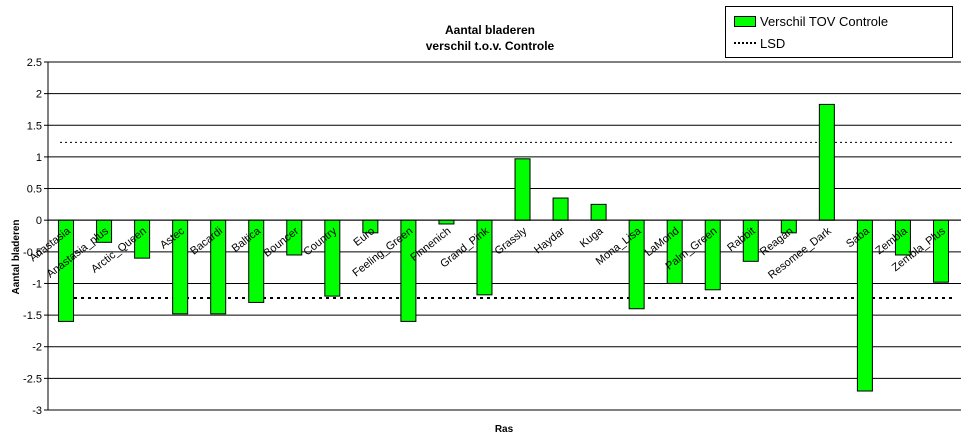 This screenshot has height=439, width=964. Describe the element at coordinates (37, 348) in the screenshot. I see `y-tick-label: -2` at that location.